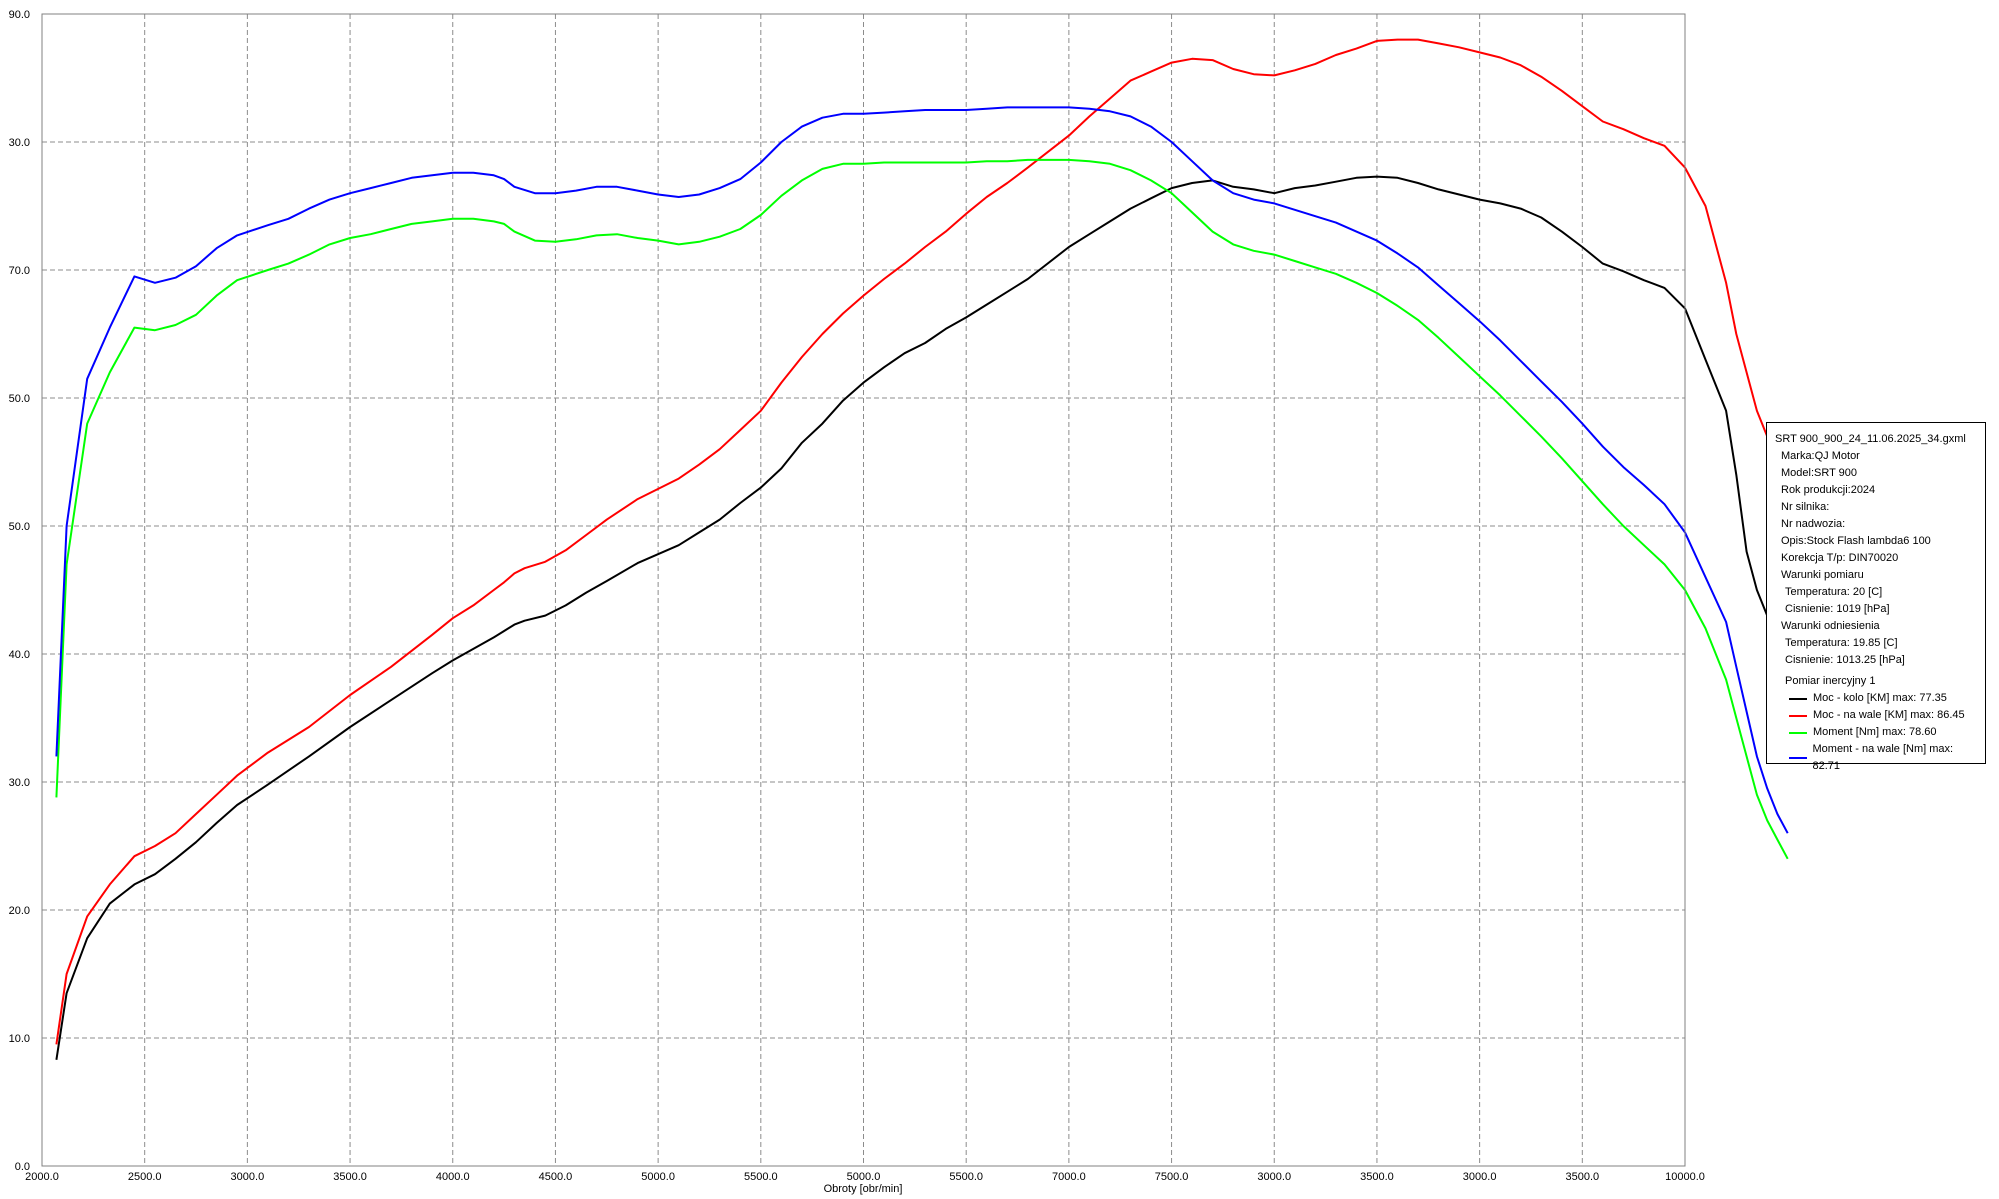 The width and height of the screenshot is (1999, 1199). What do you see at coordinates (863, 1189) in the screenshot?
I see `x-axis-title: Obroty [obr/min]` at bounding box center [863, 1189].